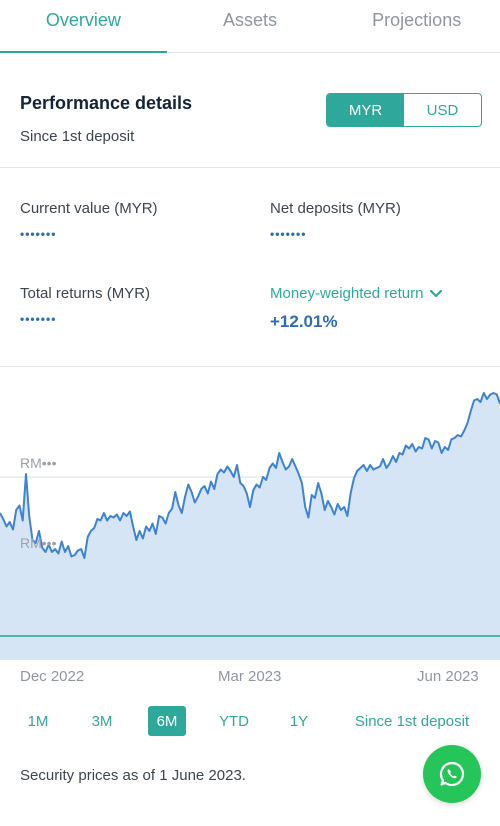 The image size is (500, 826). Describe the element at coordinates (85, 305) in the screenshot. I see `total-returns-metric: Total returns (MYR) •••••••` at that location.